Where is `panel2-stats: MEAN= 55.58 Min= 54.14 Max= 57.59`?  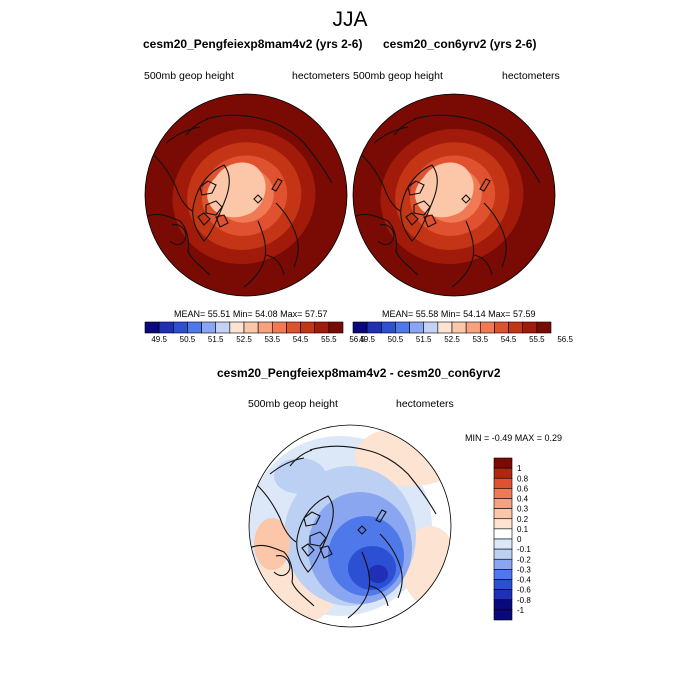 panel2-stats: MEAN= 55.58 Min= 54.14 Max= 57.59 is located at coordinates (458, 314).